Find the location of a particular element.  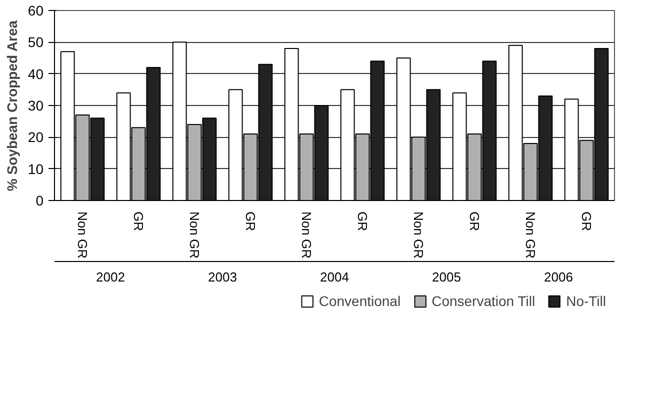

text: 2006 is located at coordinates (558, 277).